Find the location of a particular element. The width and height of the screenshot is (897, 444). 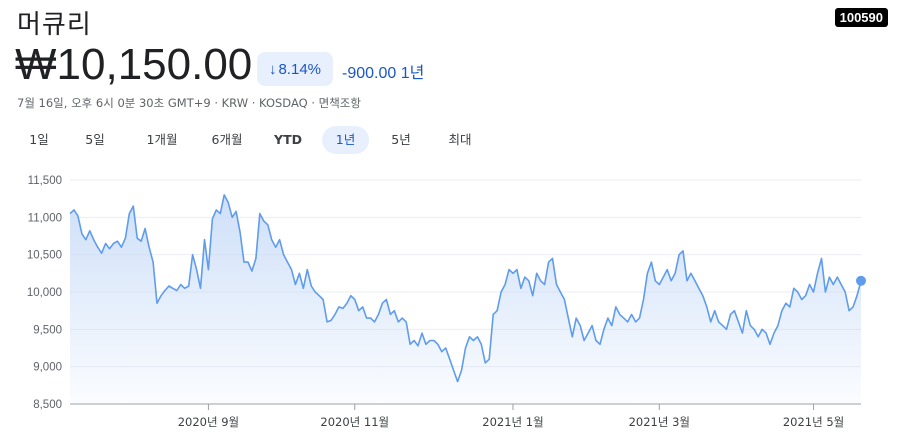

x-tick-label: 2021년 3월 is located at coordinates (659, 422).